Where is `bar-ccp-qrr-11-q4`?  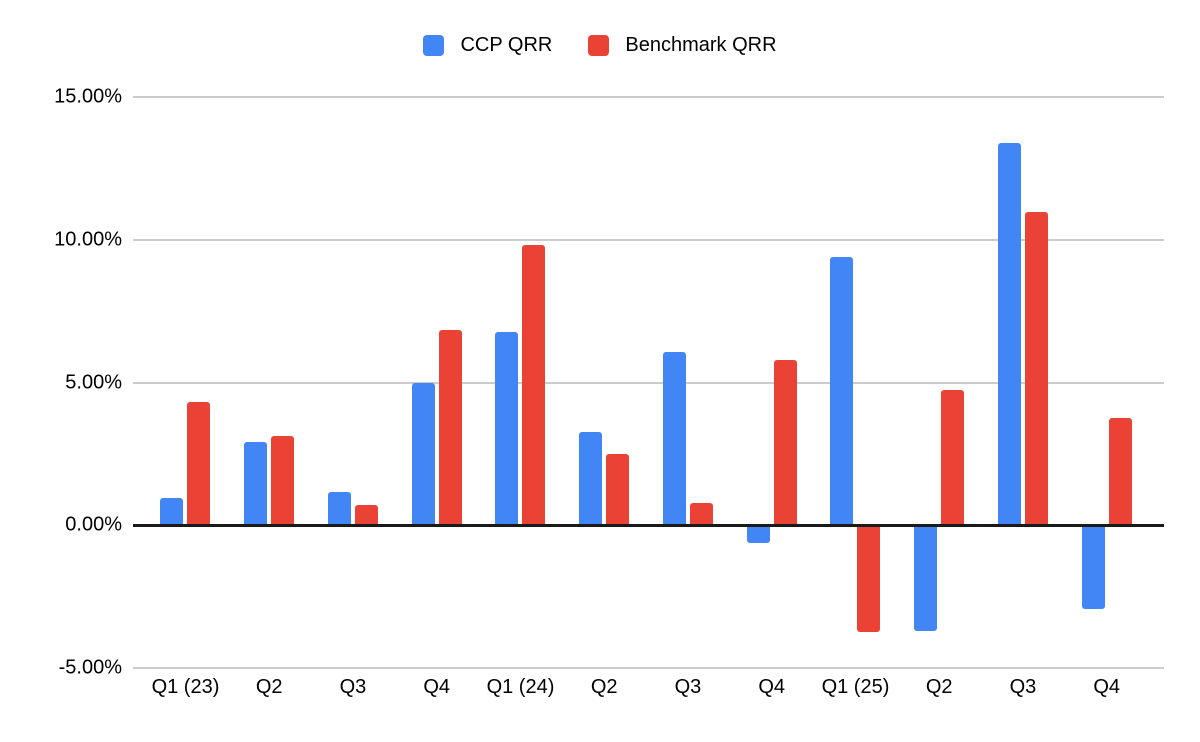 bar-ccp-qrr-11-q4 is located at coordinates (1093, 568).